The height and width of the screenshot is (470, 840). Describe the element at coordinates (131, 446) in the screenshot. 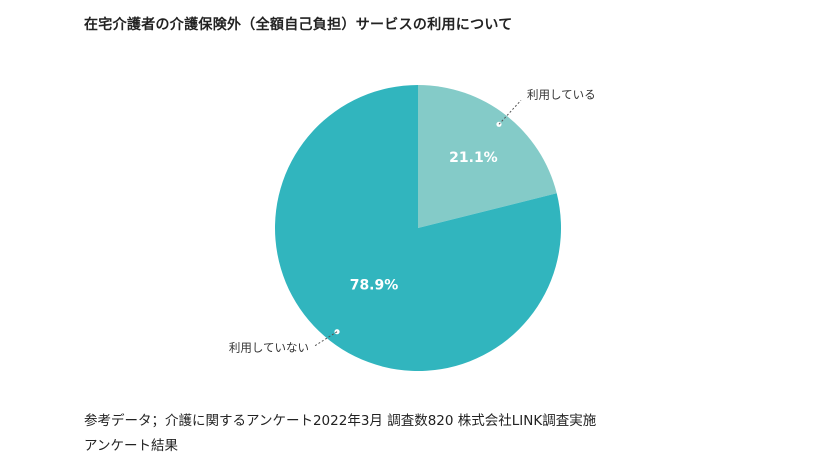

I see `source-note-sub: アンケート結果` at that location.